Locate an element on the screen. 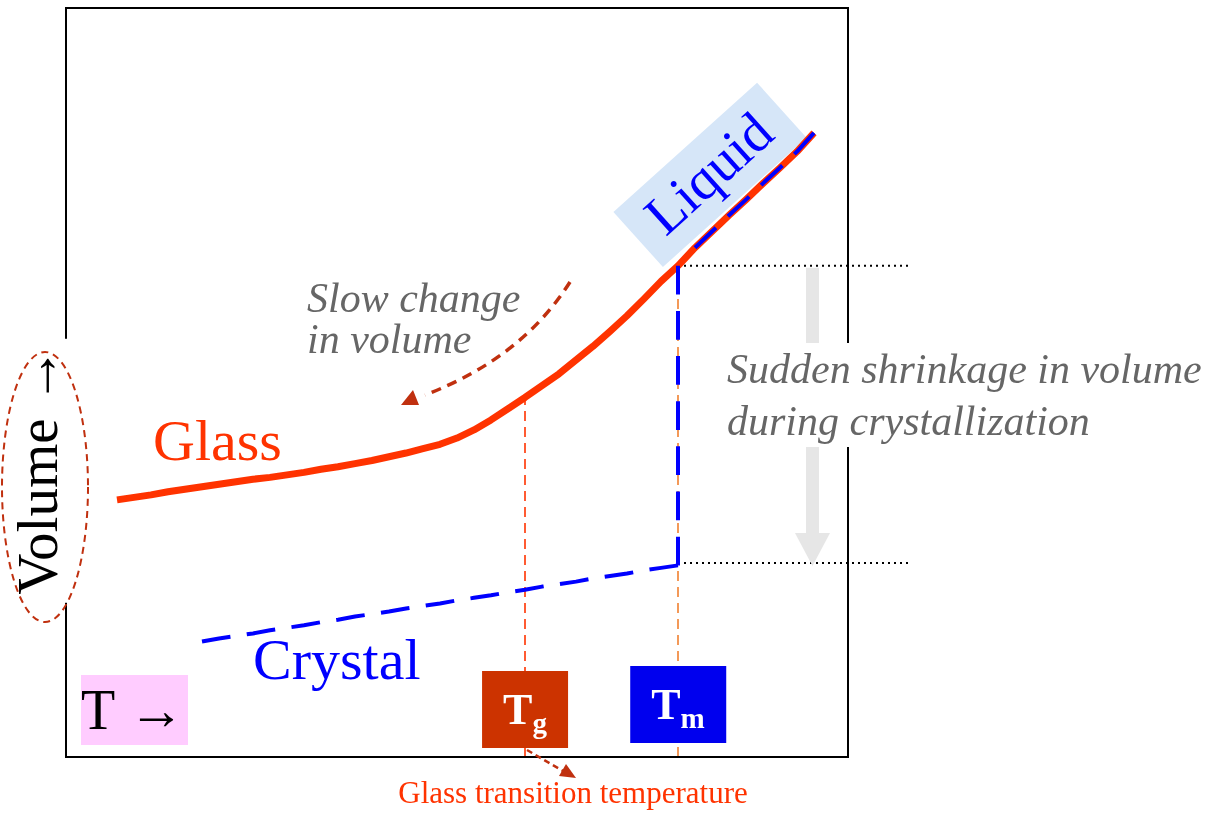 The width and height of the screenshot is (1224, 818). x-axis-title: T → is located at coordinates (135, 710).